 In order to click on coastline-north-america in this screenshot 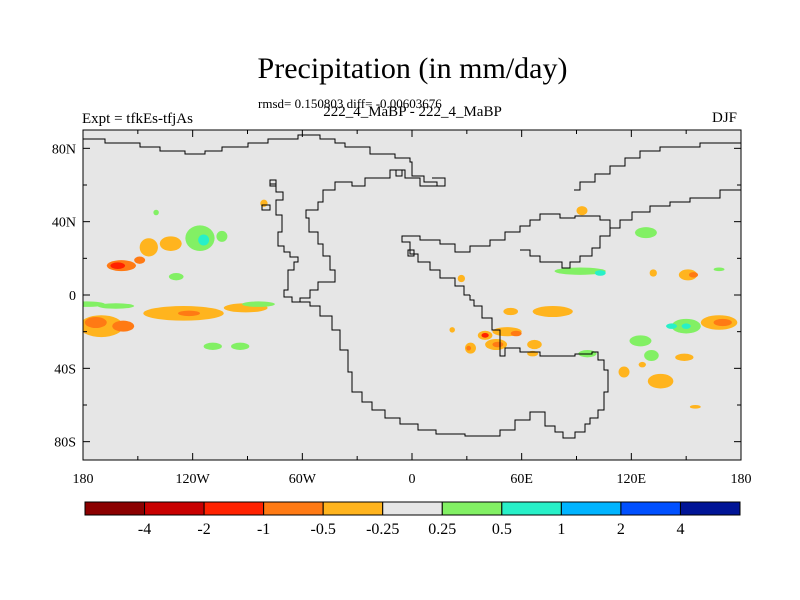, I will do `click(264, 160)`.